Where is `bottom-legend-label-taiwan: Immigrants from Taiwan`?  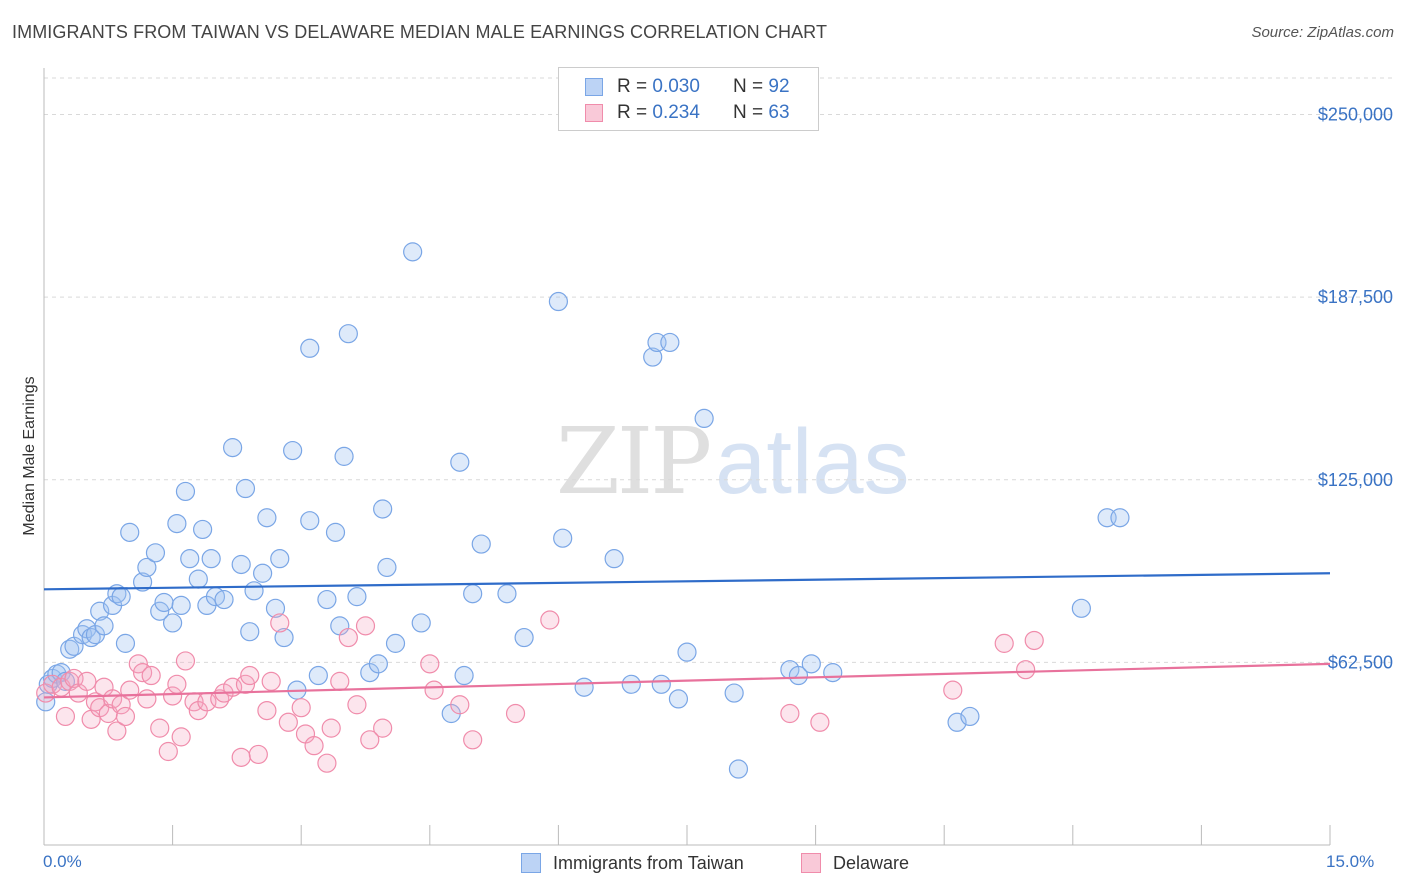 bottom-legend-label-taiwan: Immigrants from Taiwan is located at coordinates (648, 863).